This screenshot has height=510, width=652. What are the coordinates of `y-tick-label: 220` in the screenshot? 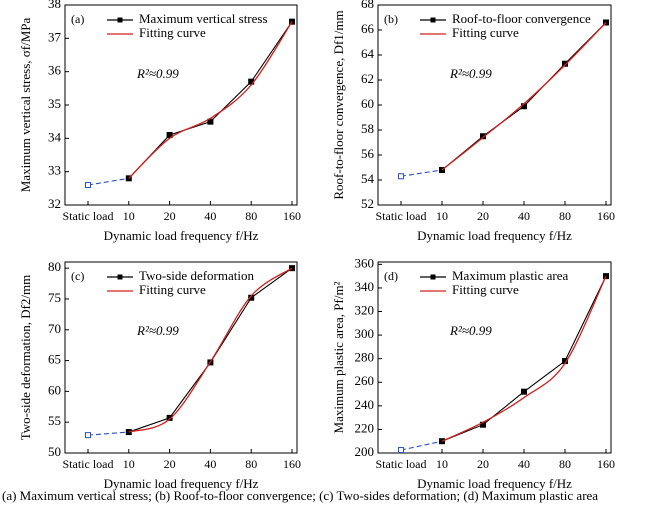 It's located at (365, 427).